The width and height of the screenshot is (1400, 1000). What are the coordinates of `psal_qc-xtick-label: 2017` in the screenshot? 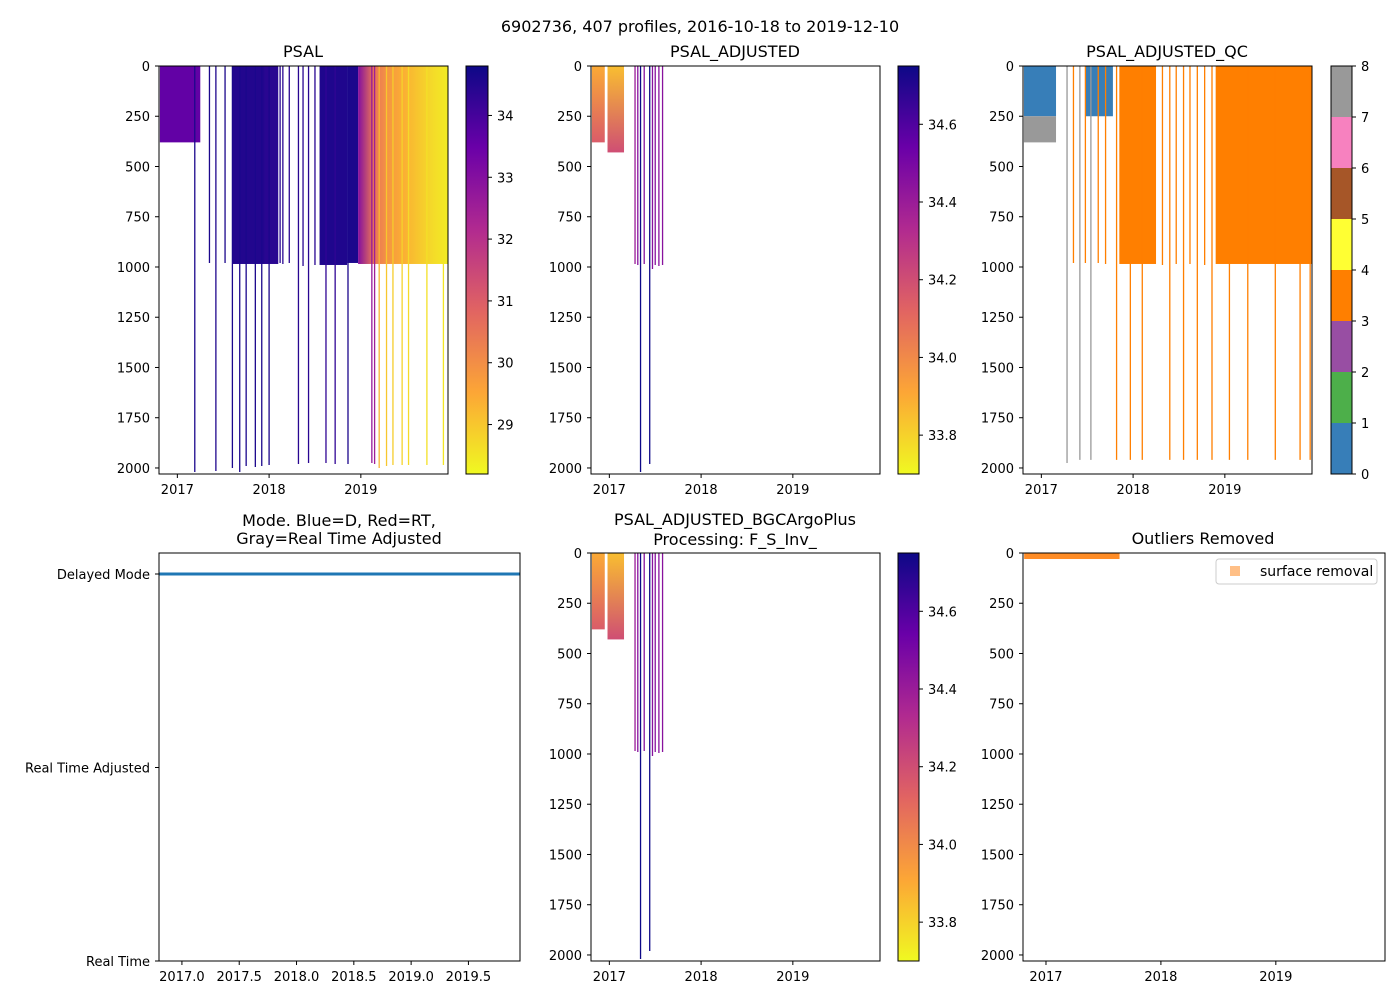 It's located at (1041, 490).